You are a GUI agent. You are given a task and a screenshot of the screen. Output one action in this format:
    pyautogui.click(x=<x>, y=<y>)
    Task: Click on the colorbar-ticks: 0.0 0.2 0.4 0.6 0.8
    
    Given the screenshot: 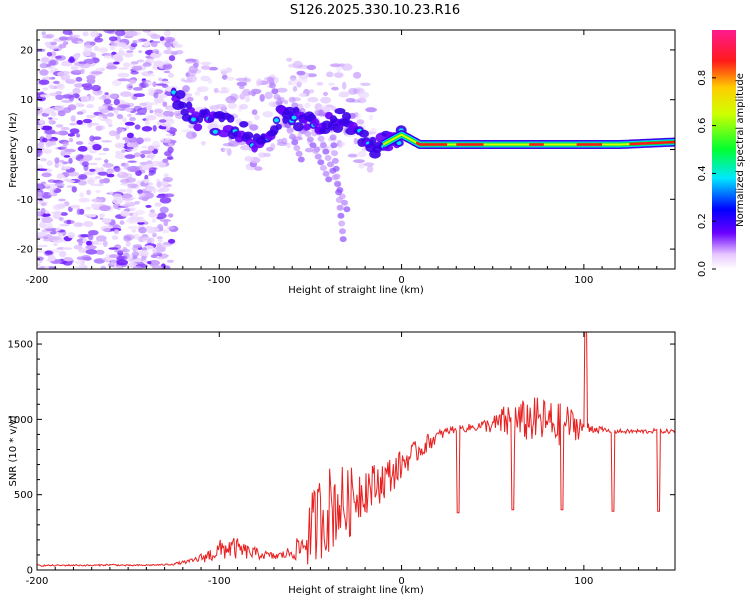 What is the action you would take?
    pyautogui.click(x=706, y=173)
    